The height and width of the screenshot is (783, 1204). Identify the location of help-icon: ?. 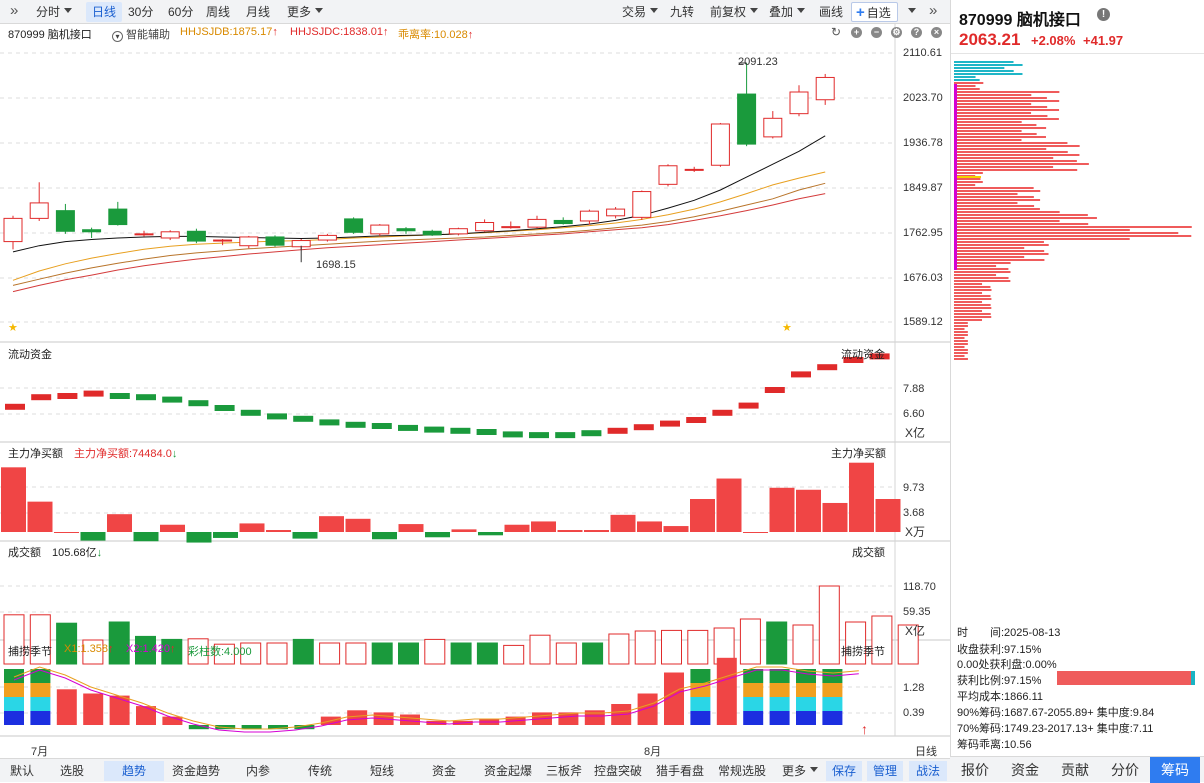
(916, 32).